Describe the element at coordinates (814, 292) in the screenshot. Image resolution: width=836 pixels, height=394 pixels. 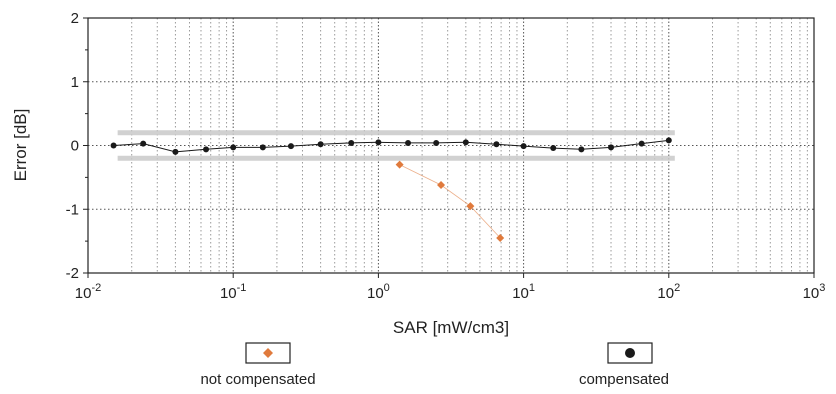
I see `x-tick-label: 10³` at that location.